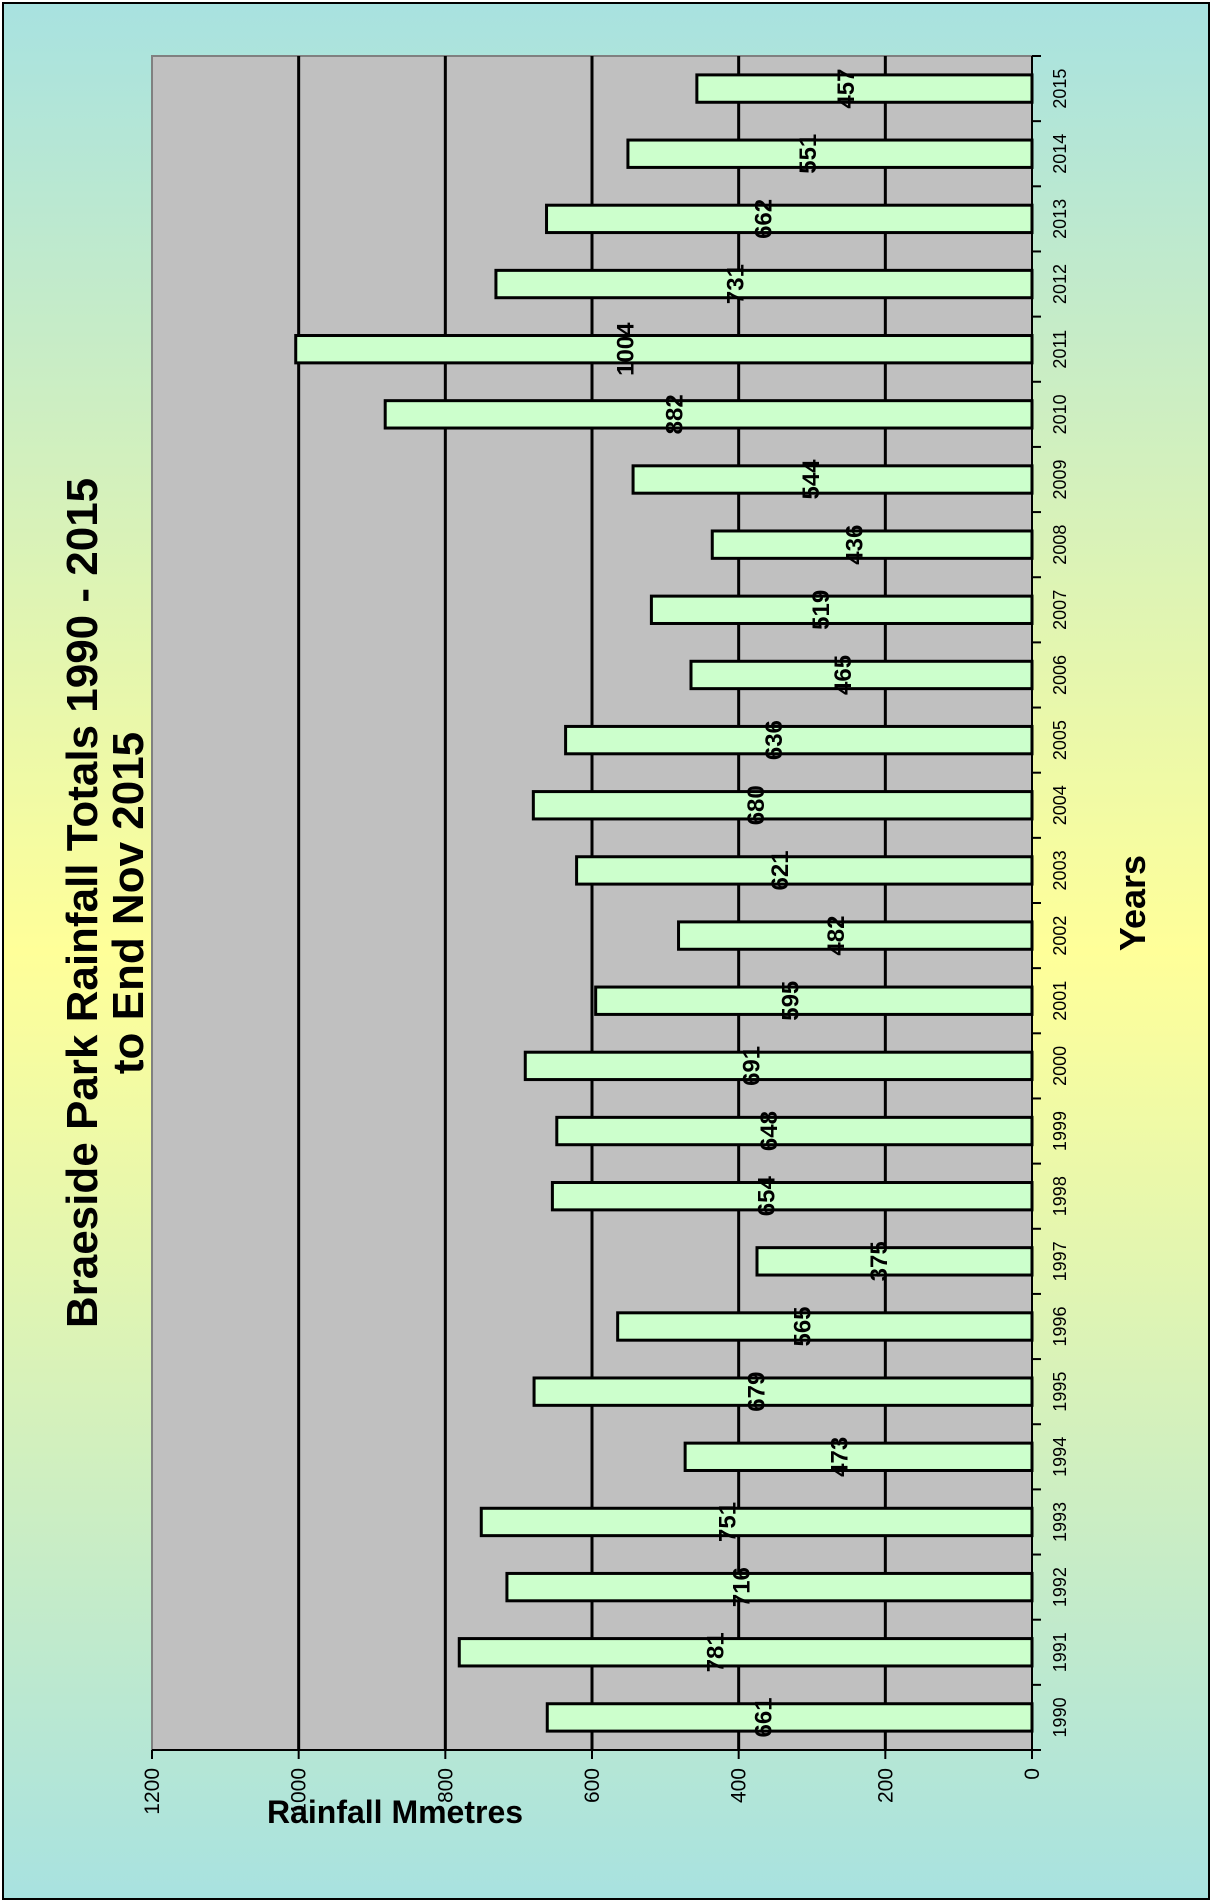  What do you see at coordinates (1060, 740) in the screenshot?
I see `x-tick-label: 2005` at bounding box center [1060, 740].